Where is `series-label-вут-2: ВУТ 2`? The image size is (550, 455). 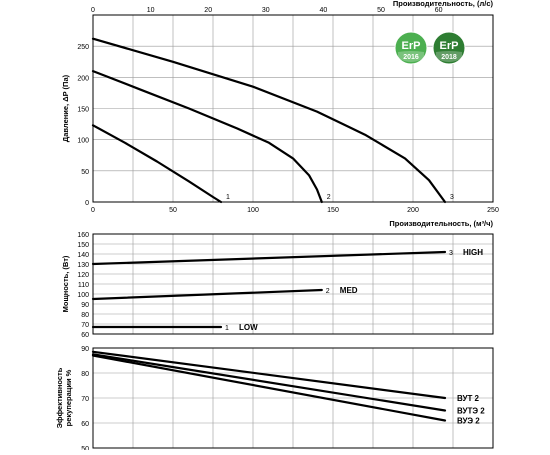 series-label-вут-2: ВУТ 2 is located at coordinates (468, 398).